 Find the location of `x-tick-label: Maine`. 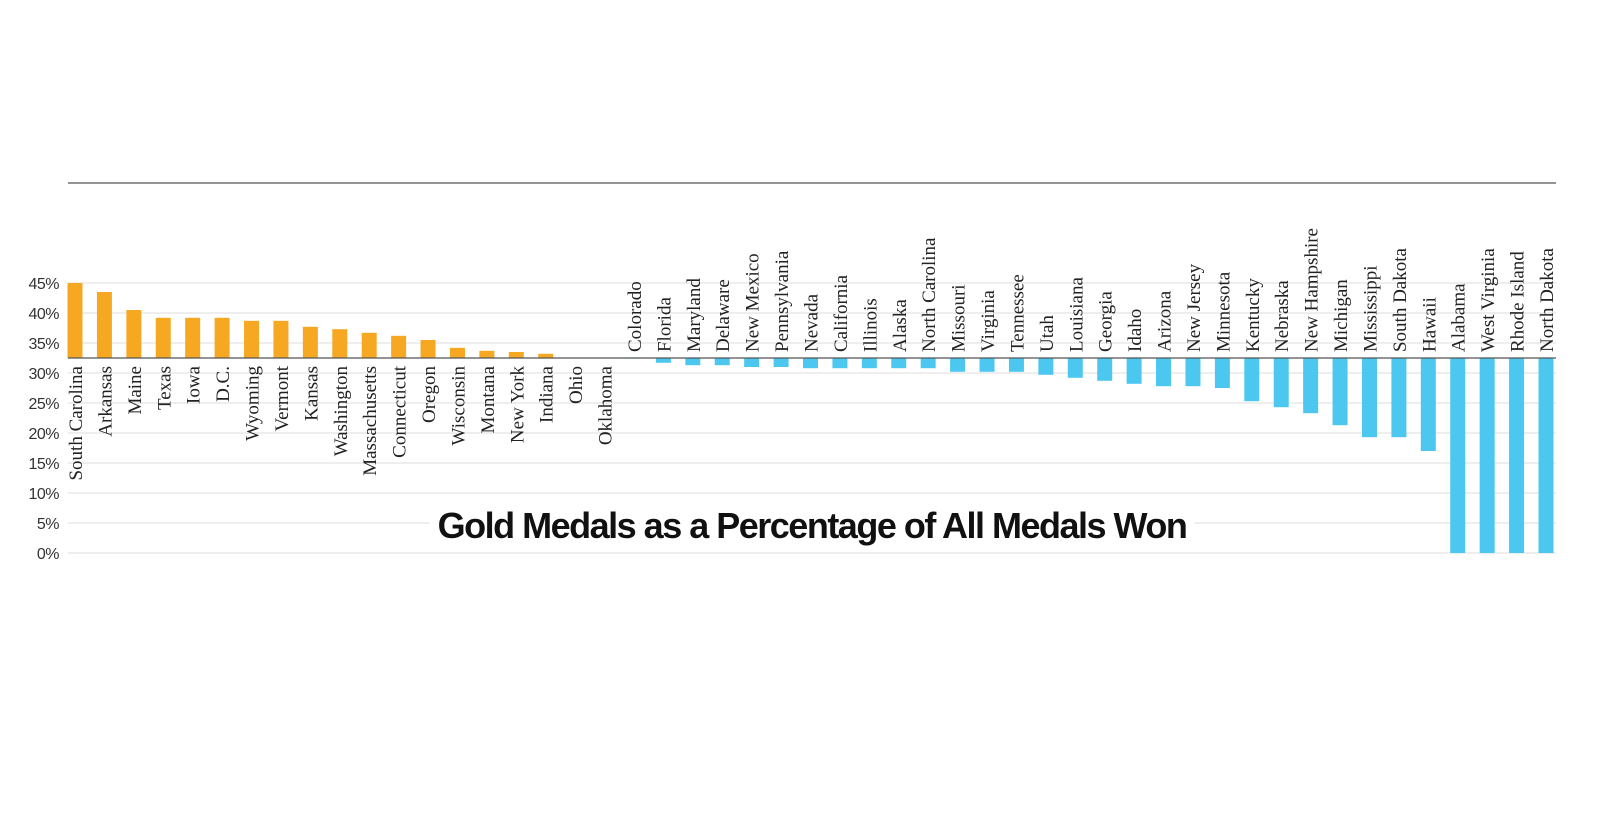

x-tick-label: Maine is located at coordinates (135, 390).